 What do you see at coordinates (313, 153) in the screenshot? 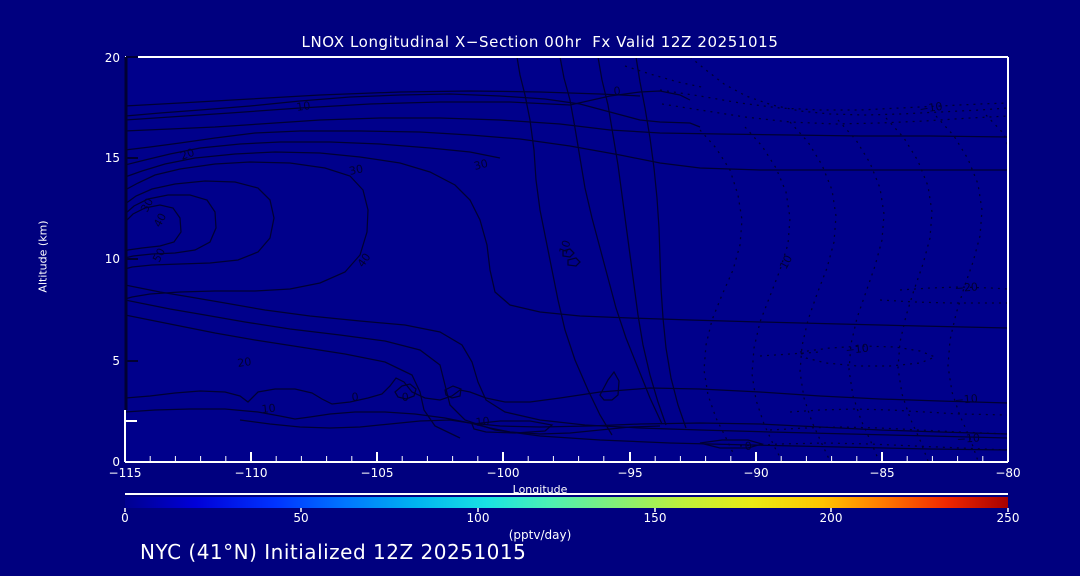
I see `contour-20b` at bounding box center [313, 153].